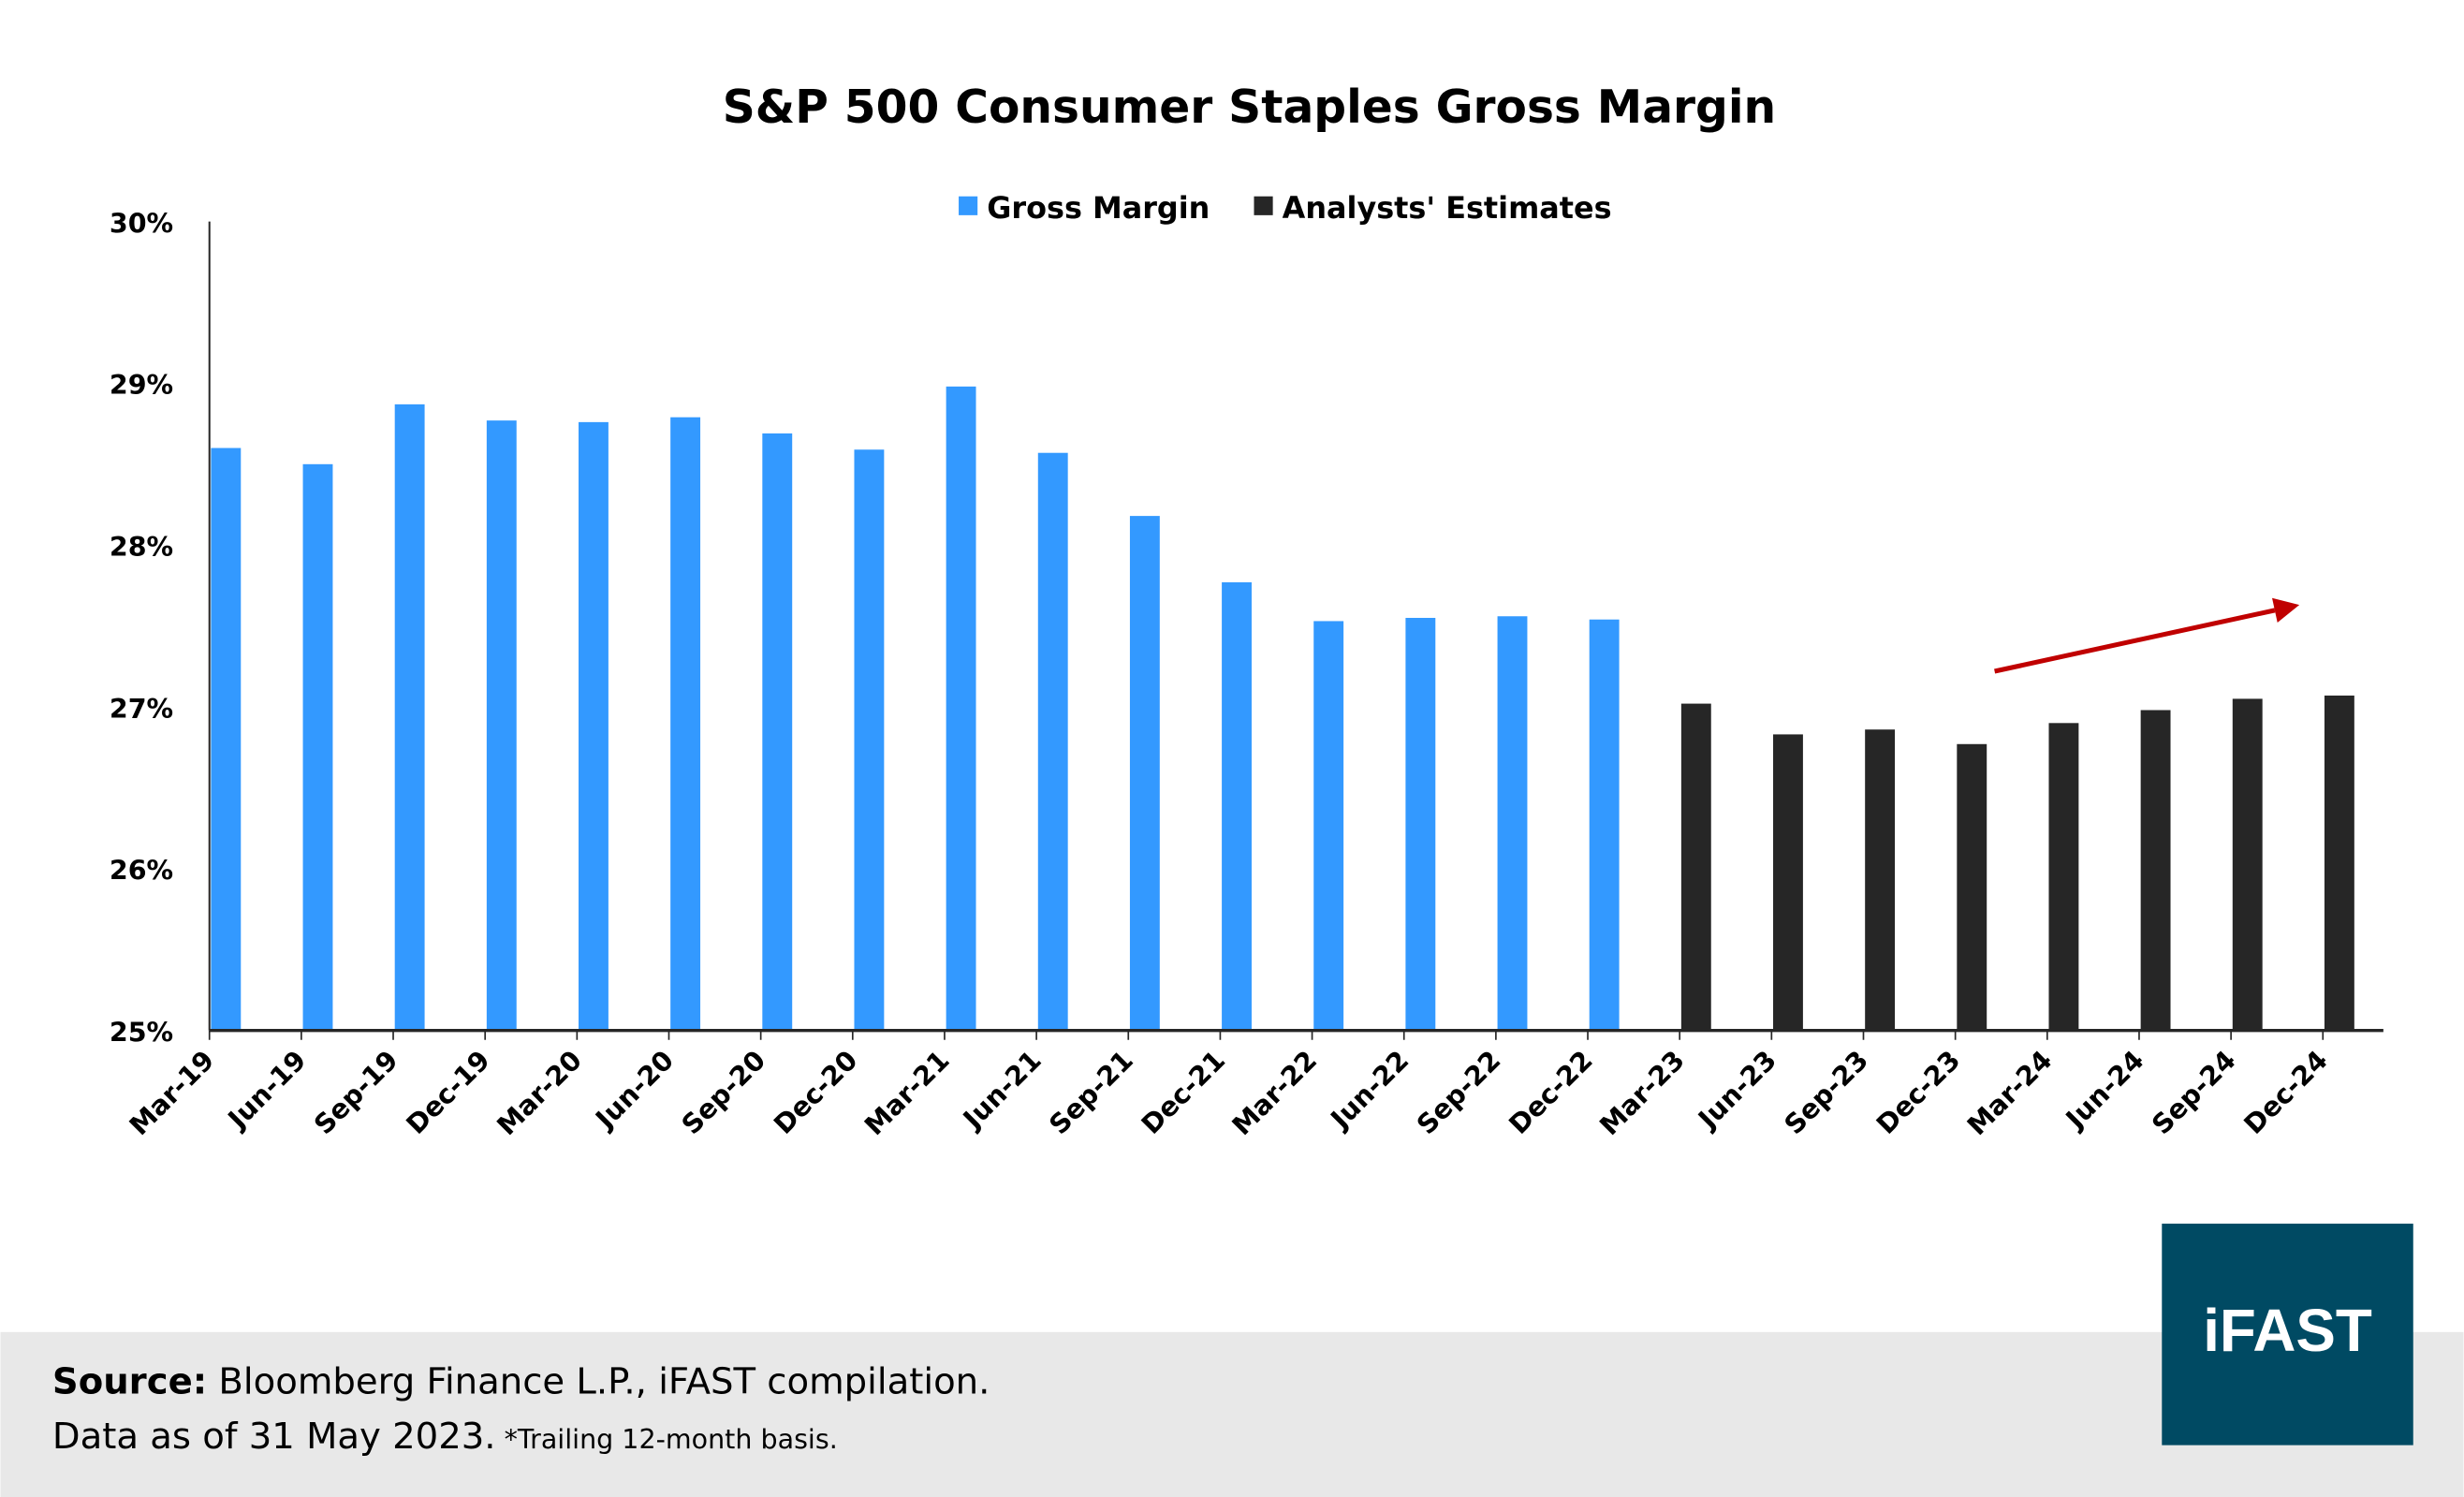 The width and height of the screenshot is (2464, 1497). What do you see at coordinates (2287, 1330) in the screenshot?
I see `logo-text: iFAST` at bounding box center [2287, 1330].